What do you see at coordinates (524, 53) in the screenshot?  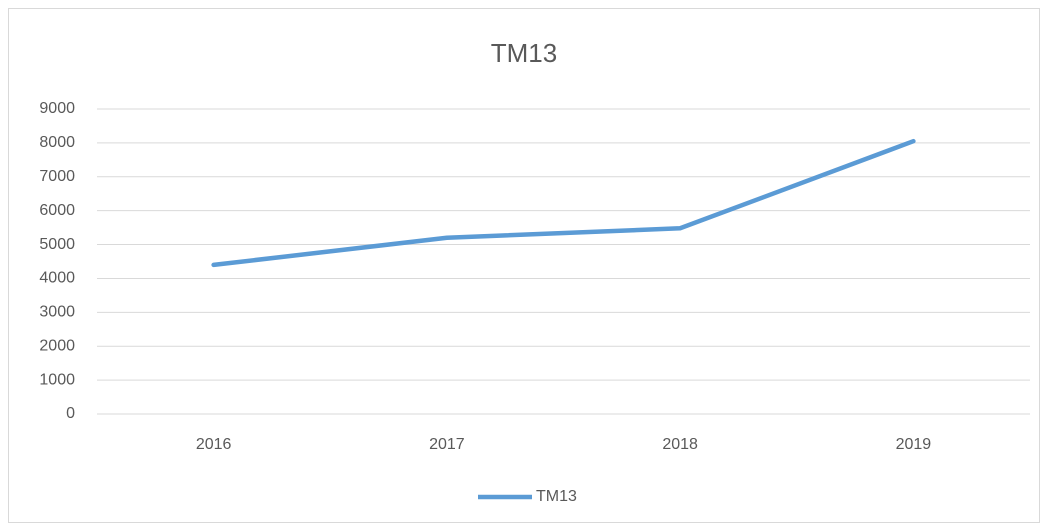 I see `chart-title: TM13` at bounding box center [524, 53].